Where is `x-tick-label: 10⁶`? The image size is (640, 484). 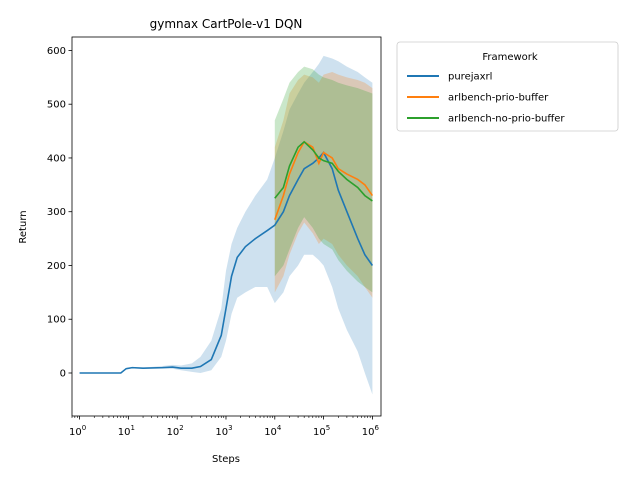 x-tick-label: 10⁶ is located at coordinates (371, 431).